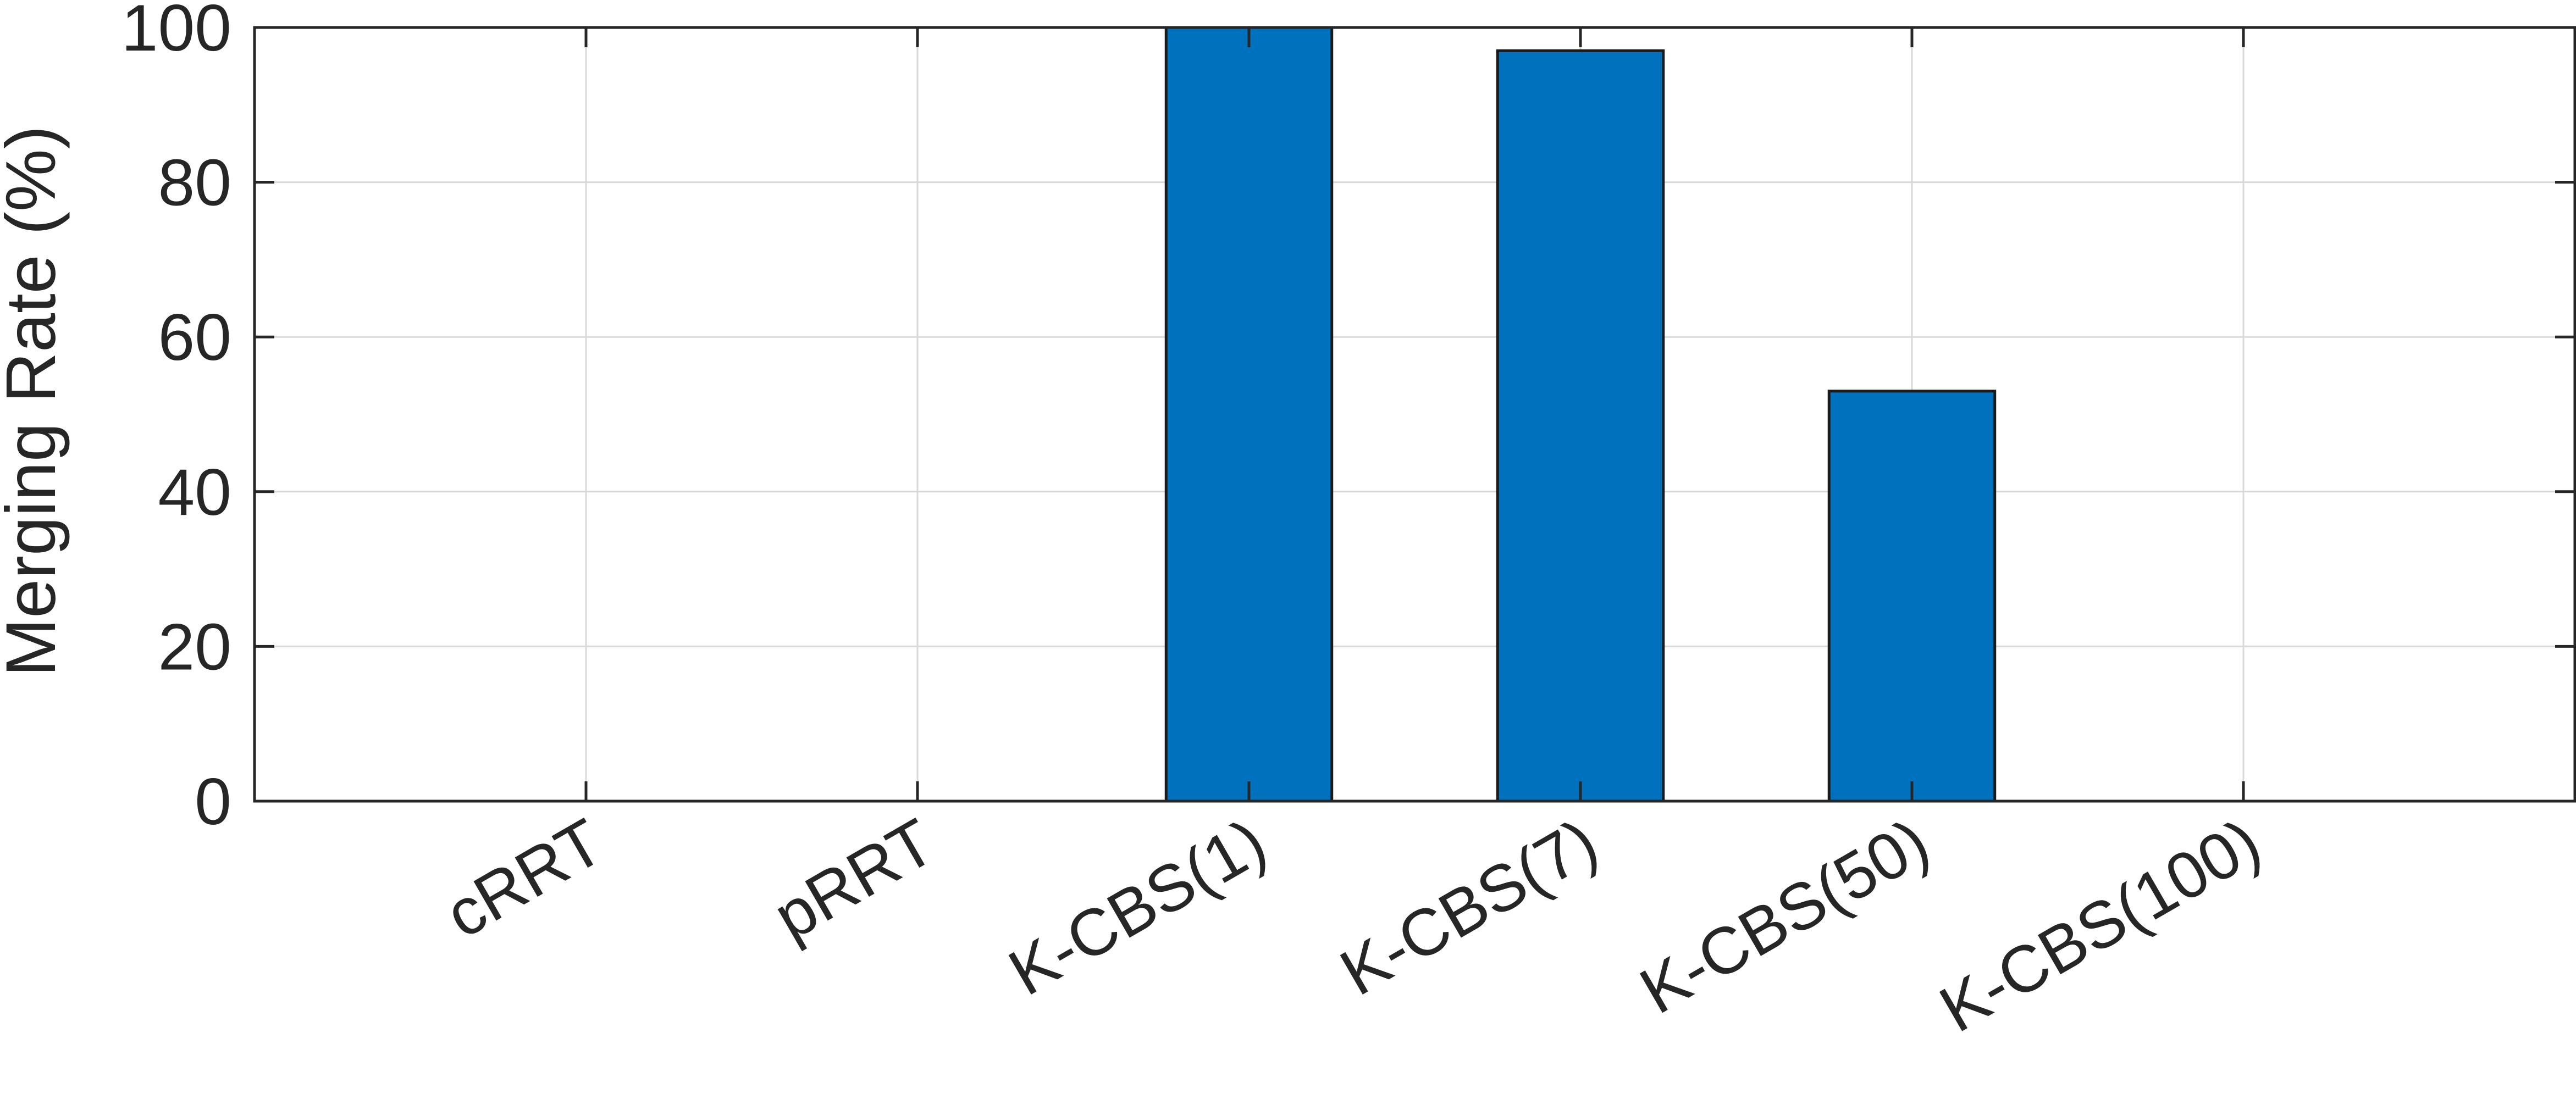 The image size is (2576, 1105). Describe the element at coordinates (194, 647) in the screenshot. I see `y-tick-label: 20` at that location.